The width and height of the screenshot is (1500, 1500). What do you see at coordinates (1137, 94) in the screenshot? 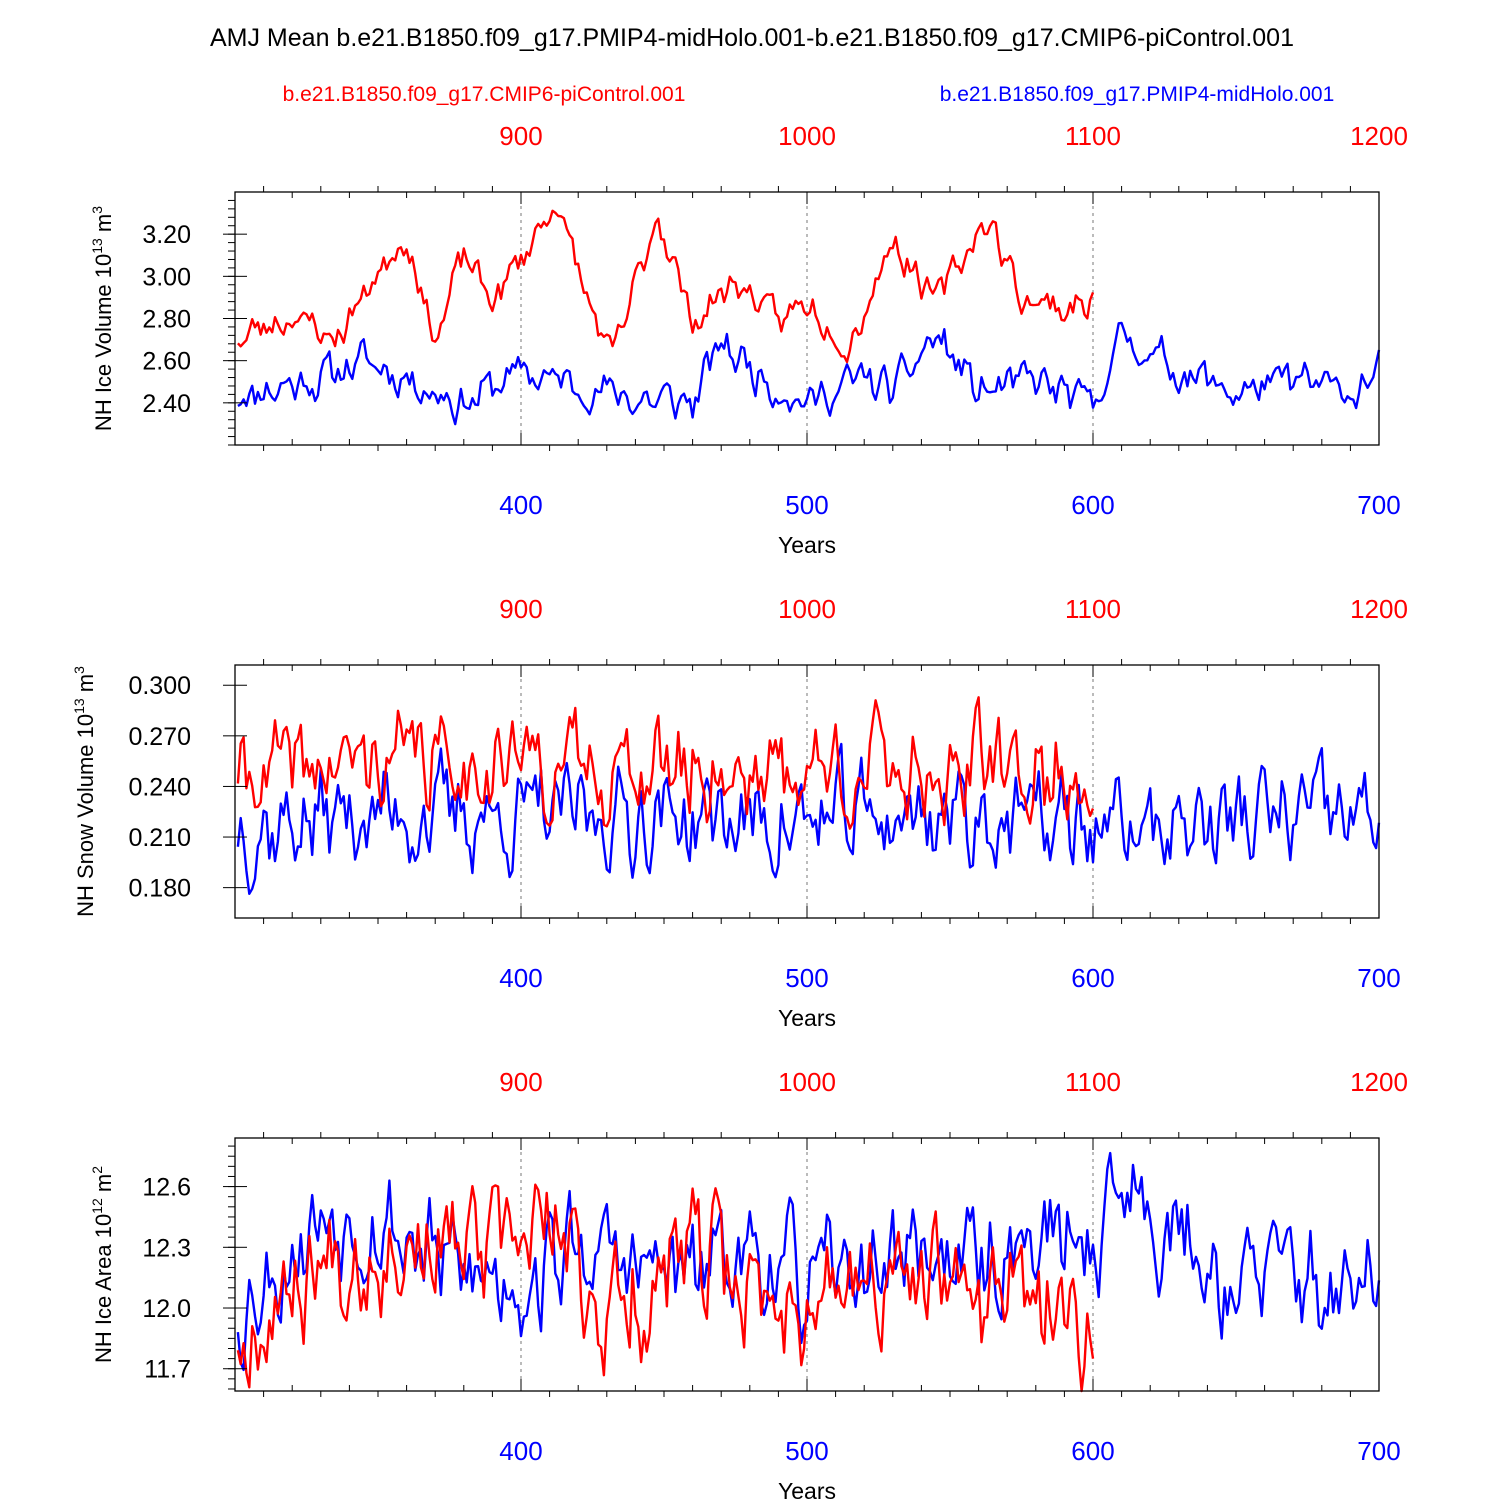
I see `legend-midholo-label: b.e21.B1850.f09_g17.PMIP4-midHolo.001` at bounding box center [1137, 94].